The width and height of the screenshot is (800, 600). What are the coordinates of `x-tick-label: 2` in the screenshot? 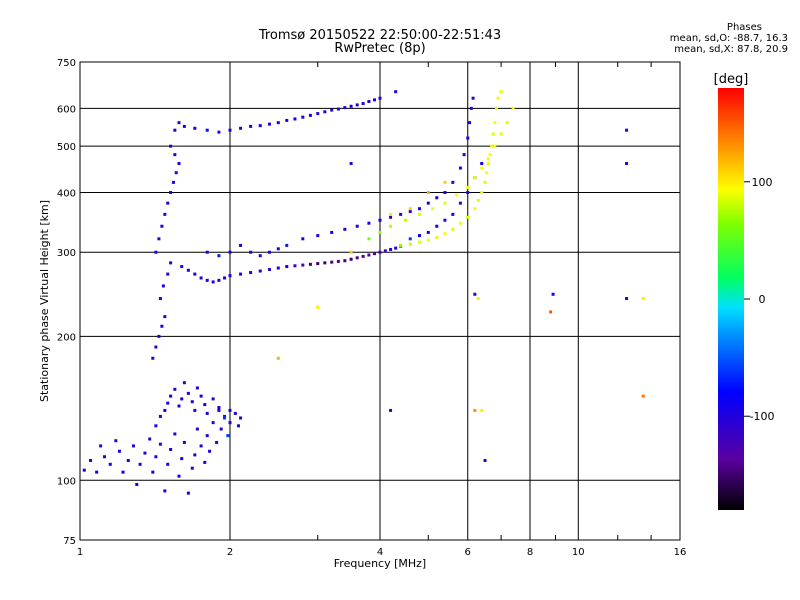 It's located at (230, 552).